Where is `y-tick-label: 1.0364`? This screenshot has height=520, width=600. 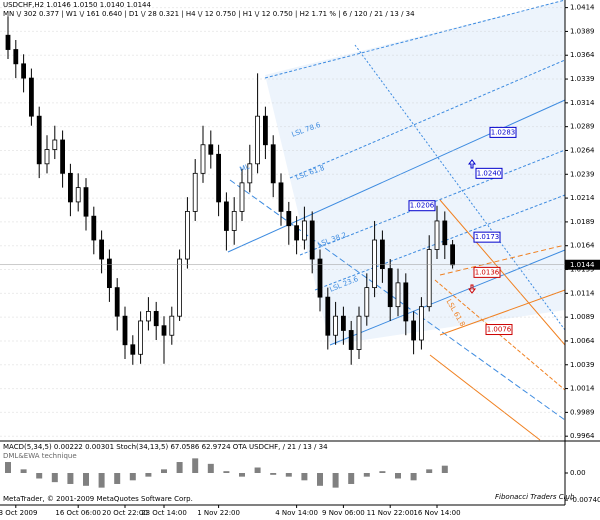 y-tick-label: 1.0364 is located at coordinates (582, 55).